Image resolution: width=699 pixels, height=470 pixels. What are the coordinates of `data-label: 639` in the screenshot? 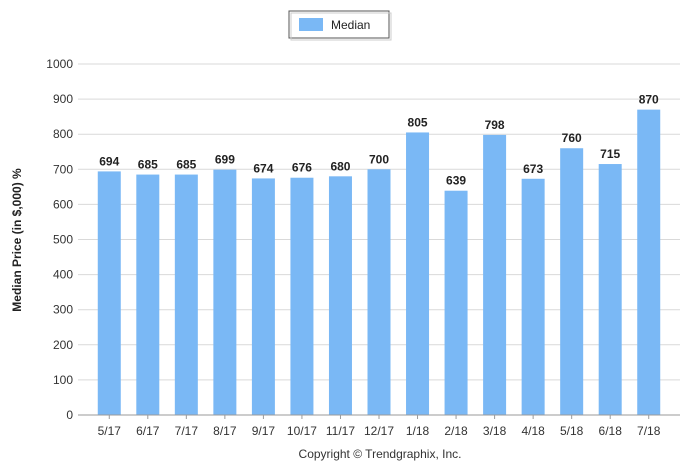 It's located at (456, 181).